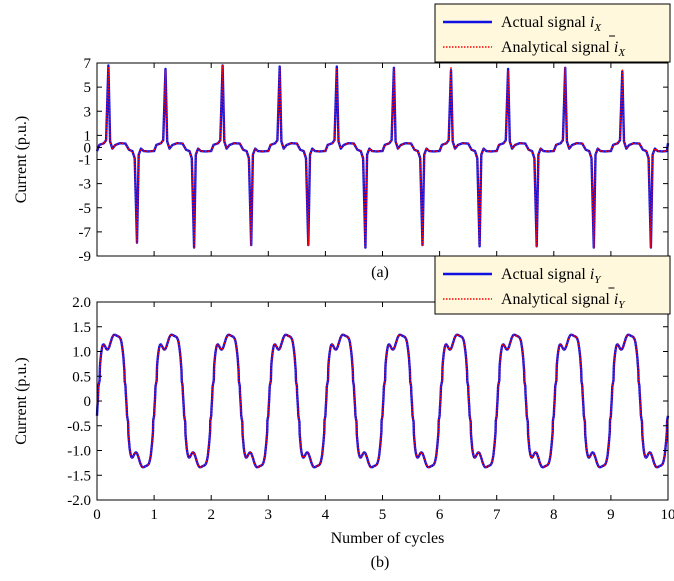 The width and height of the screenshot is (674, 581). Describe the element at coordinates (79, 452) in the screenshot. I see `y-tick-label-b: -1.0` at that location.